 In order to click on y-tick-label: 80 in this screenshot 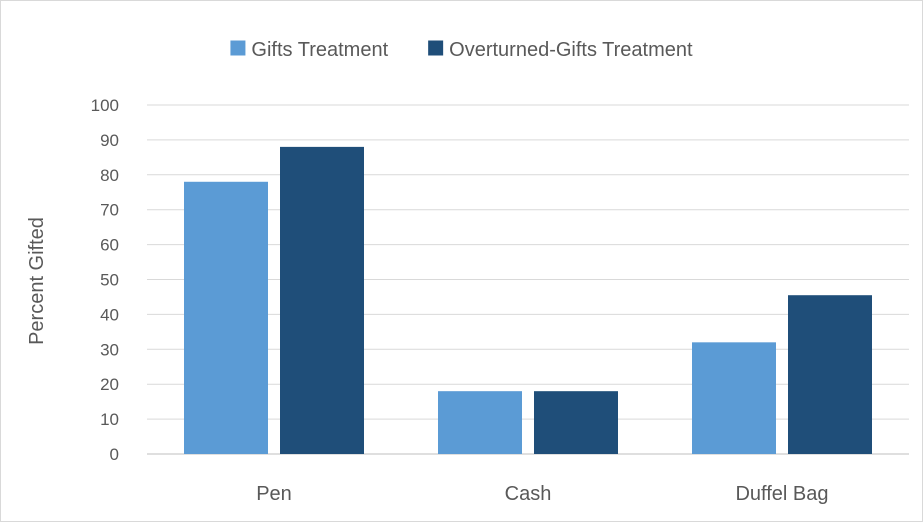, I will do `click(109, 175)`.